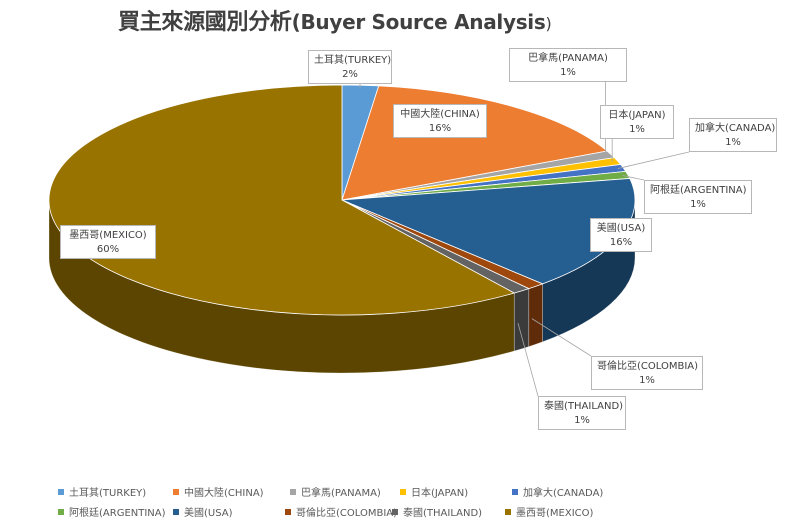 This screenshot has width=800, height=530. What do you see at coordinates (443, 513) in the screenshot?
I see `legend-label: 泰國(THAILAND)` at bounding box center [443, 513].